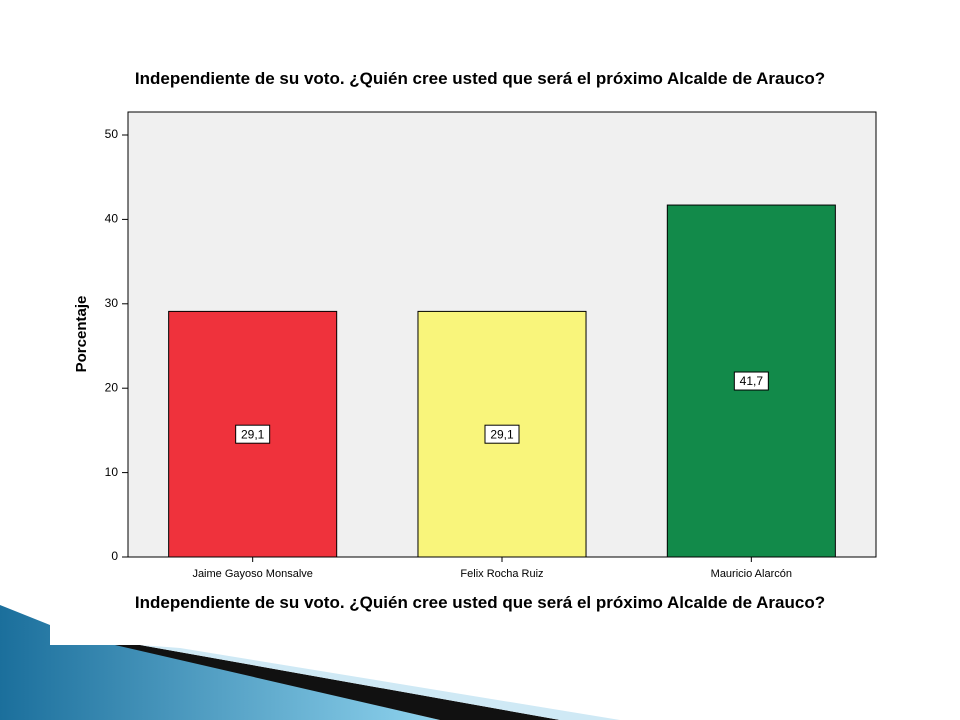  I want to click on y-axis-title: Porcentaje, so click(81, 334).